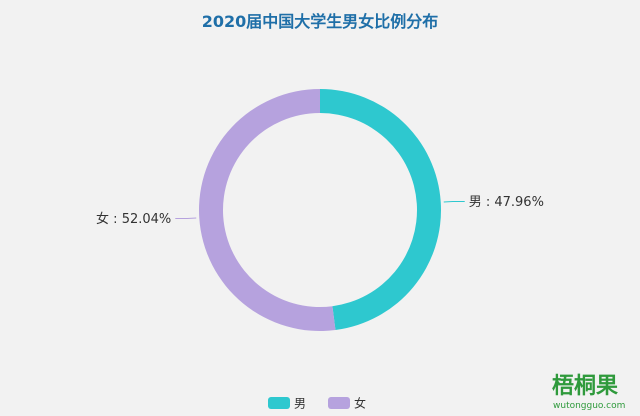 The image size is (640, 416). What do you see at coordinates (300, 404) in the screenshot?
I see `legend-label-male: 男` at bounding box center [300, 404].